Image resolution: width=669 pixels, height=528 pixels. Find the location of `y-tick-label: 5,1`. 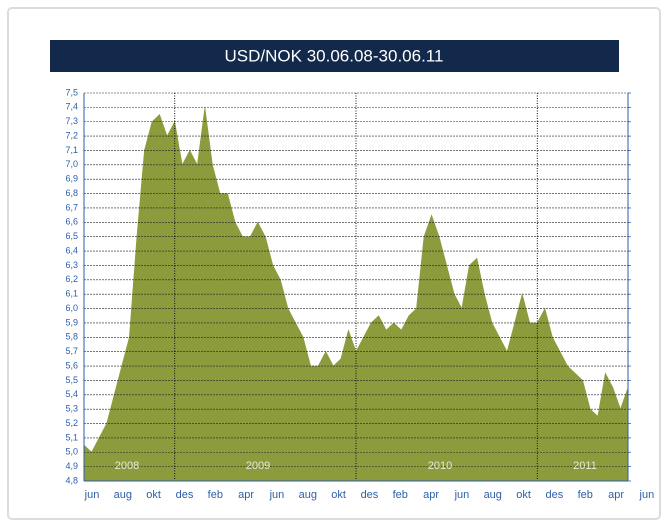

y-tick-label: 5,1 is located at coordinates (71, 437).